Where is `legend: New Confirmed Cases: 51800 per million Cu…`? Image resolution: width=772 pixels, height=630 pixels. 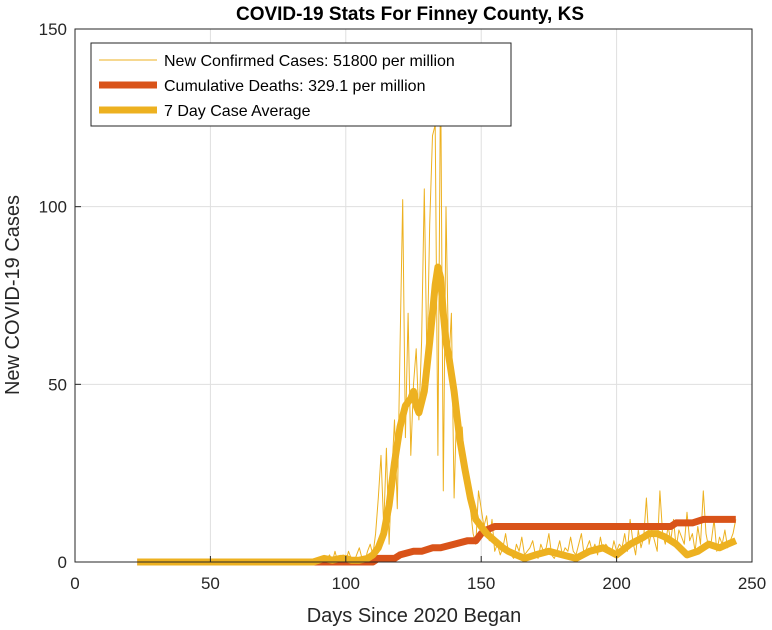
legend: New Confirmed Cases: 51800 per million Cu… is located at coordinates (301, 84).